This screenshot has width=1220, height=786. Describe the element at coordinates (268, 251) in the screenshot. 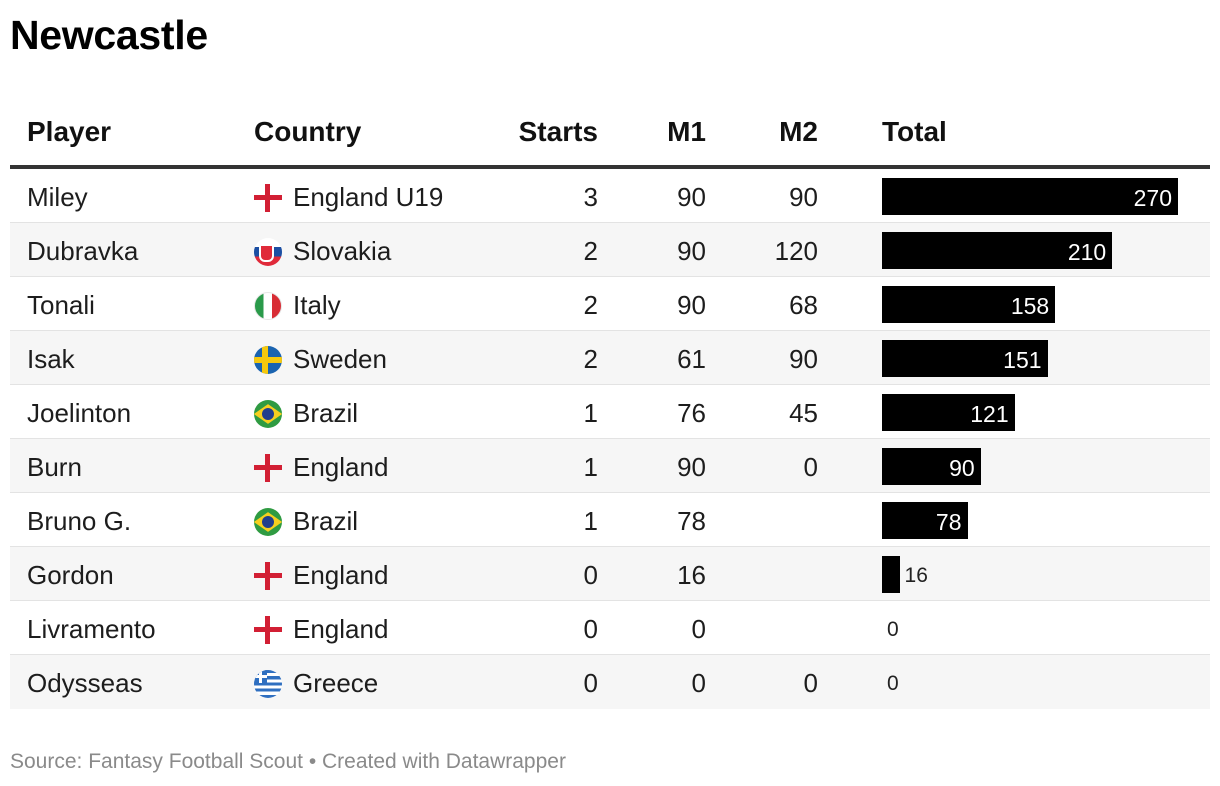

I see `slovakia-flag-icon` at that location.